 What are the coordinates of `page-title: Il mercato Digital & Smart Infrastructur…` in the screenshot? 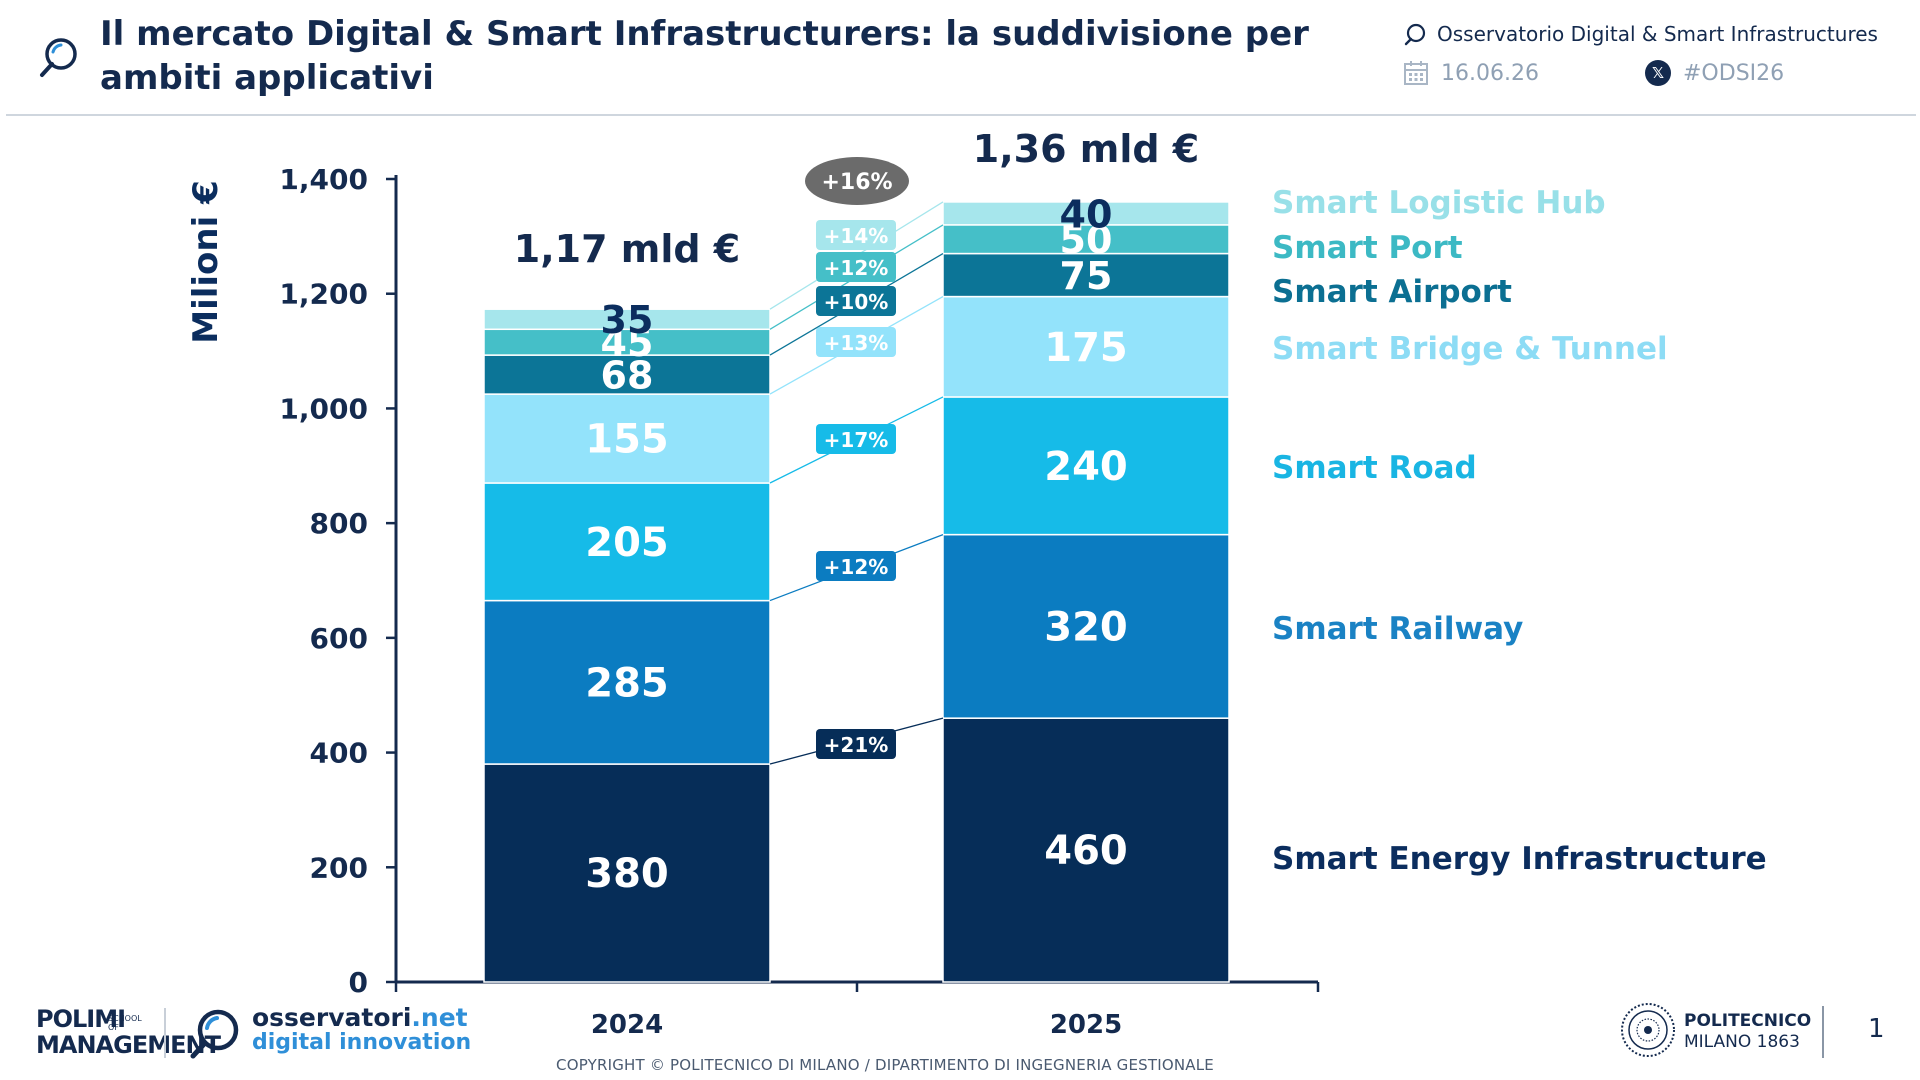 It's located at (704, 56).